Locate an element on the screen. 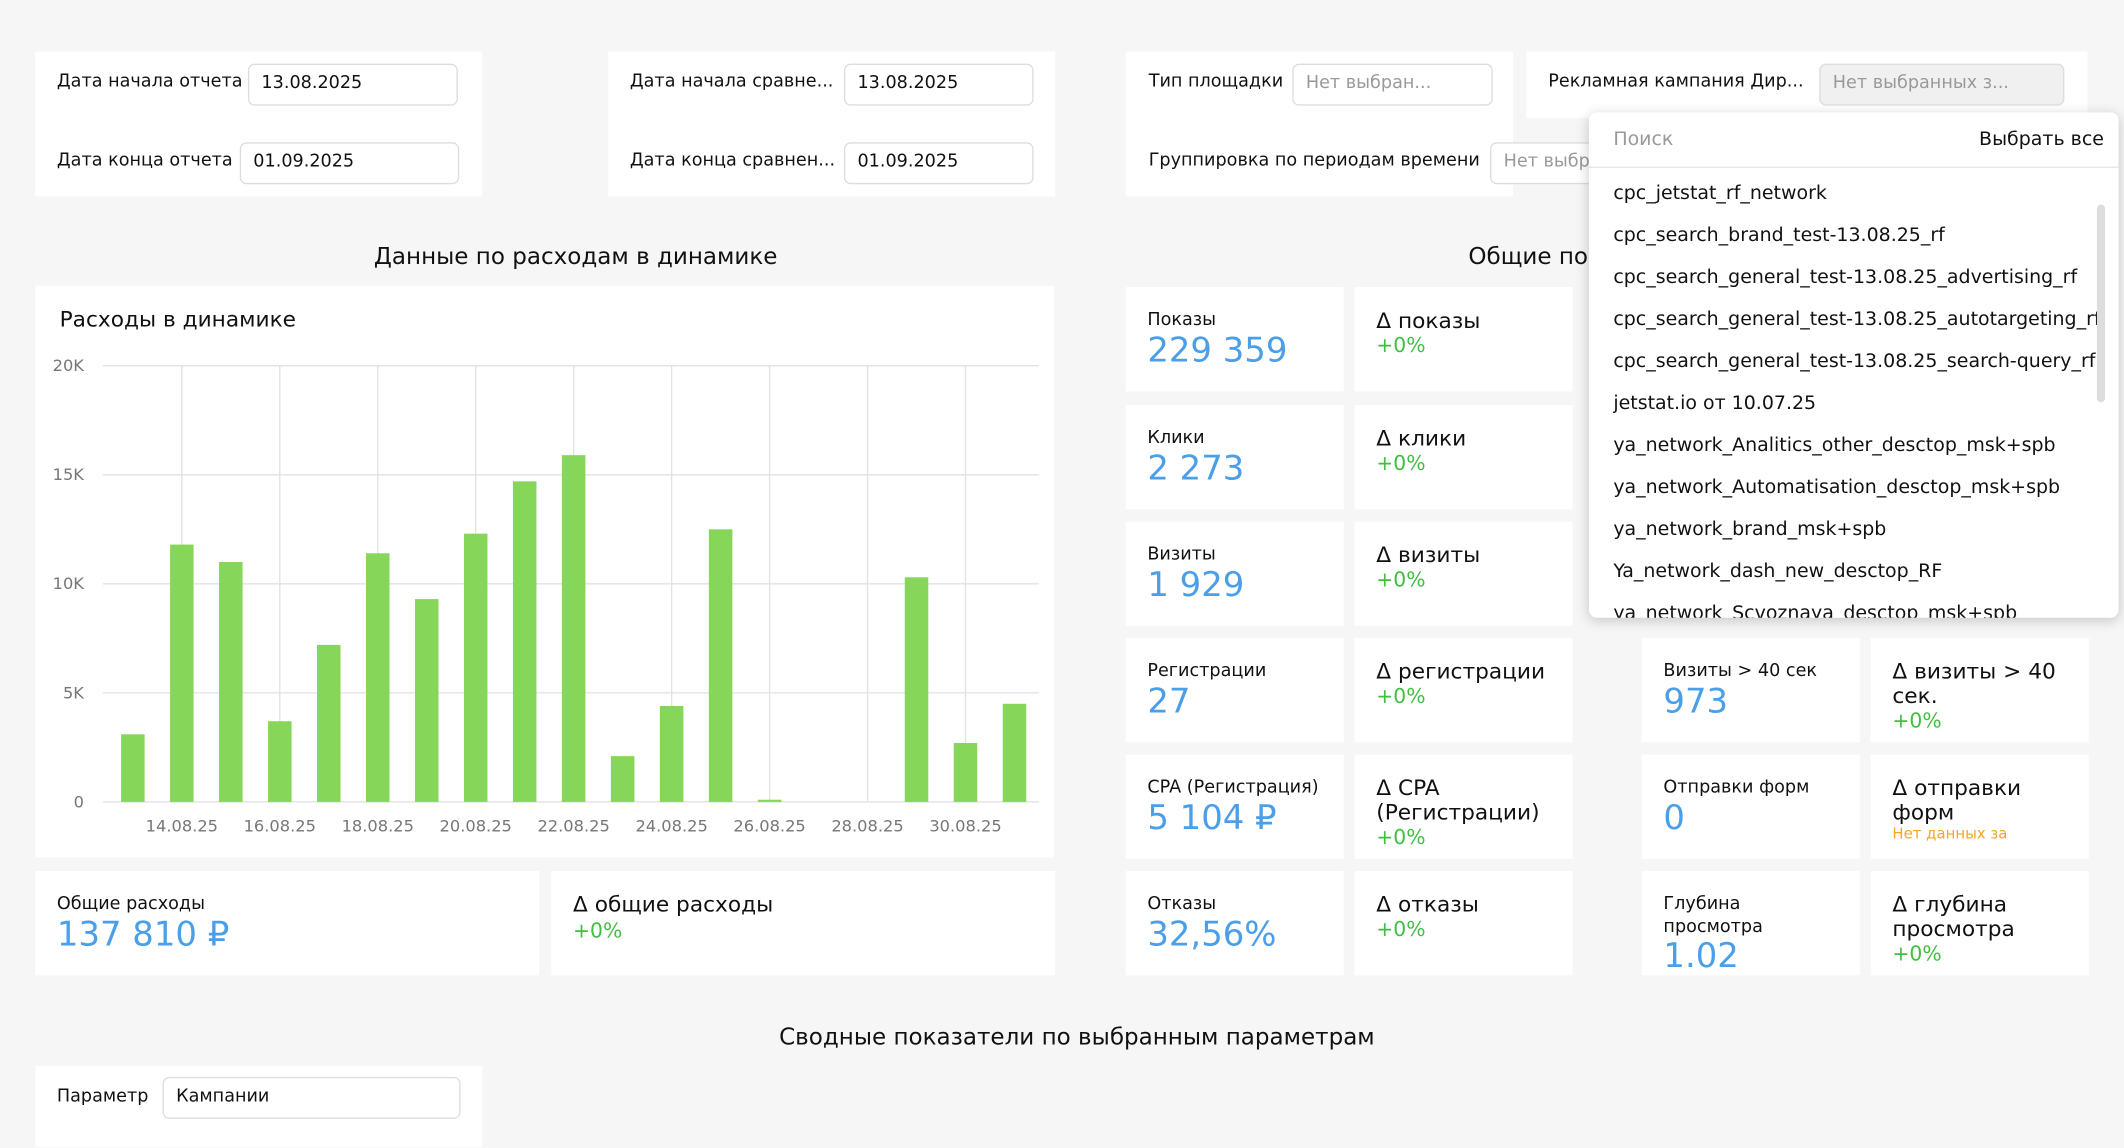 This screenshot has height=1148, width=2124. metric-card: Отказы 32,56% is located at coordinates (1234, 923).